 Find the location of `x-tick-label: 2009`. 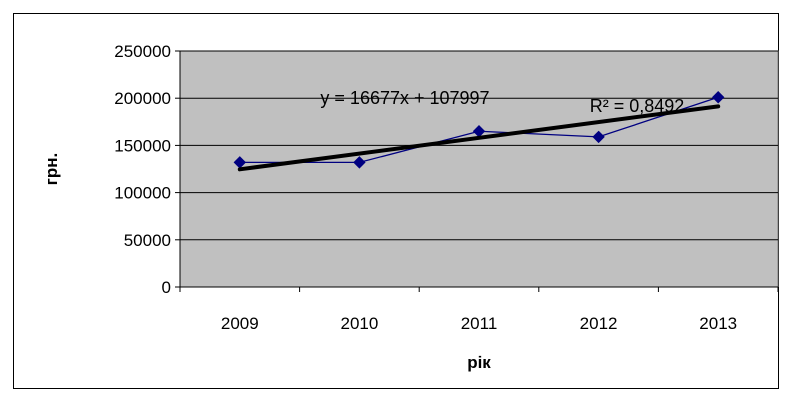

x-tick-label: 2009 is located at coordinates (240, 323).